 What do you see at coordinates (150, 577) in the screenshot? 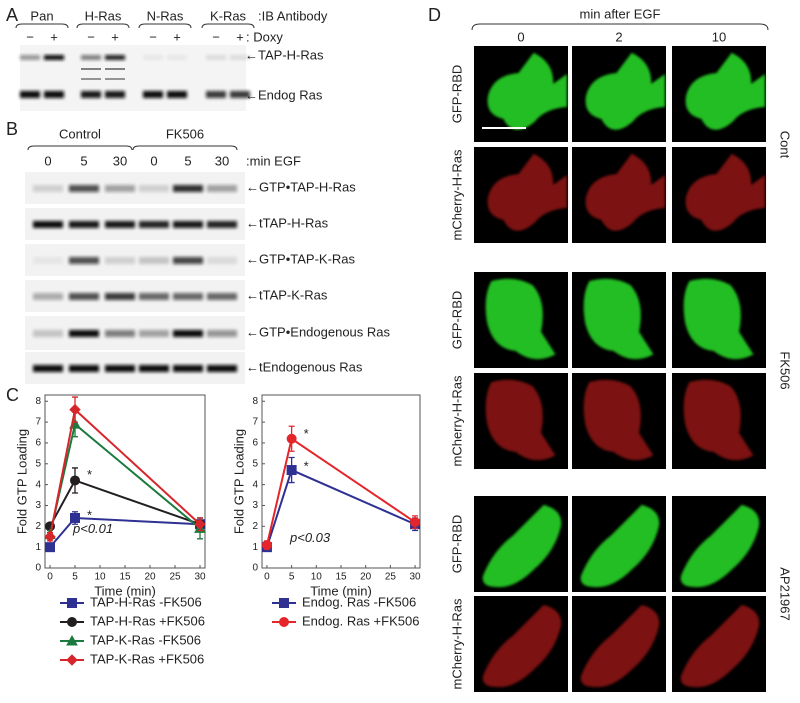
I see `x-tick-label: 20` at bounding box center [150, 577].